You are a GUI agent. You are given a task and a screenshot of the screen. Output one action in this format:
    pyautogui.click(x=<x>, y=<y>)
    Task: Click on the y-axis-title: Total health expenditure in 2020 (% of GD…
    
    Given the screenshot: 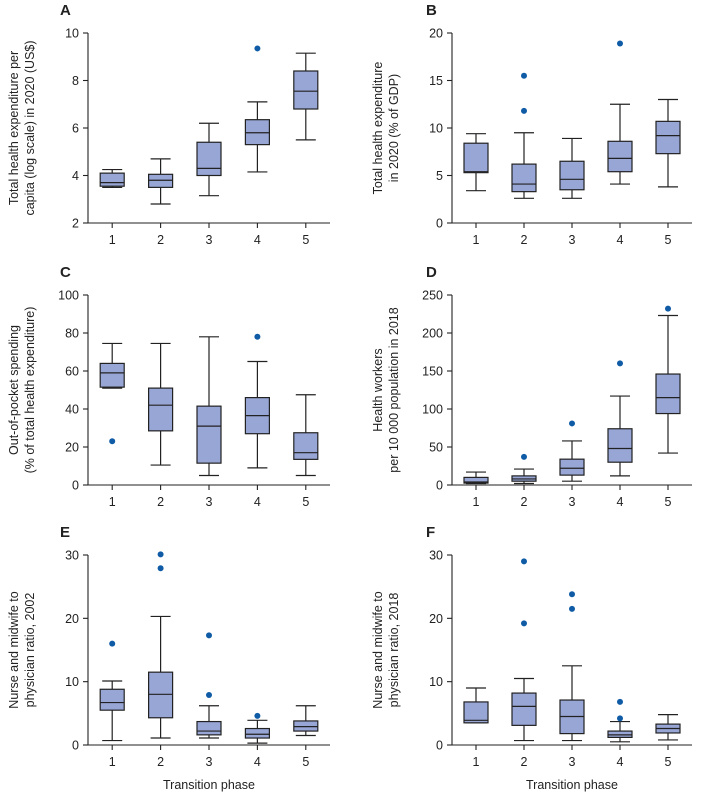 What is the action you would take?
    pyautogui.click(x=386, y=128)
    